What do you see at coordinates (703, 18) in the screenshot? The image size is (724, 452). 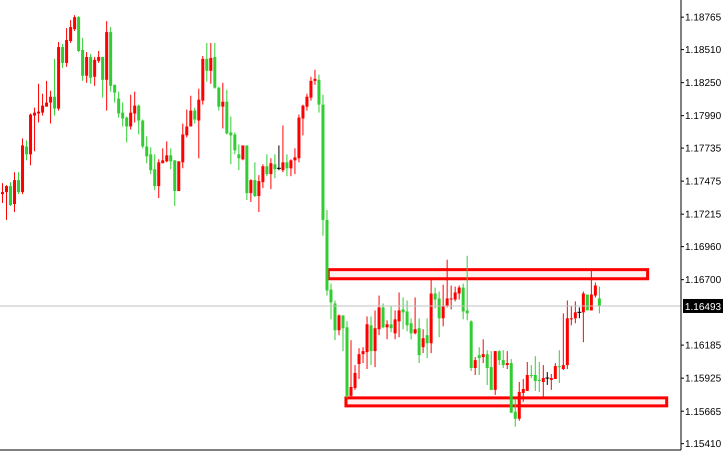 I see `y-tick-label: 1.18765` at bounding box center [703, 18].